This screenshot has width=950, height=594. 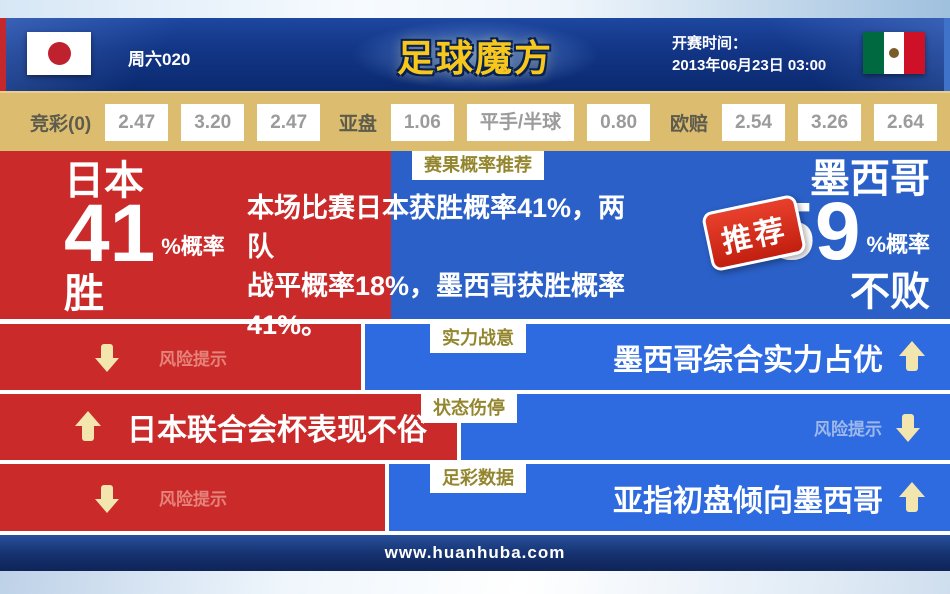 I want to click on away-outcome: 不败, so click(x=890, y=292).